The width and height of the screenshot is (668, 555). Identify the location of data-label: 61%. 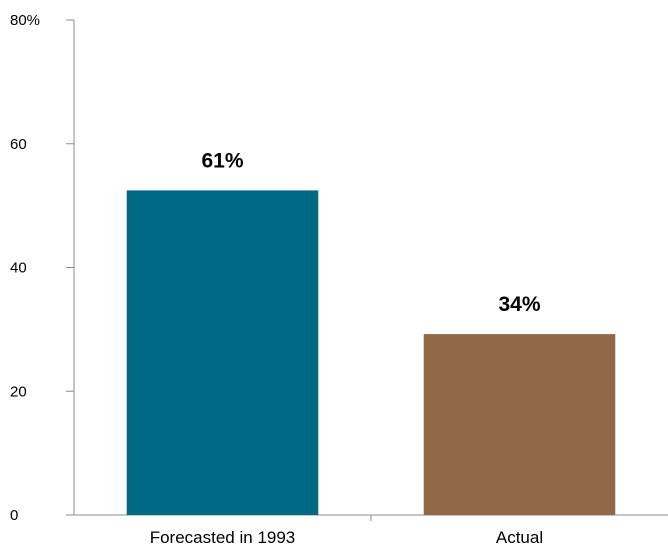
(222, 160).